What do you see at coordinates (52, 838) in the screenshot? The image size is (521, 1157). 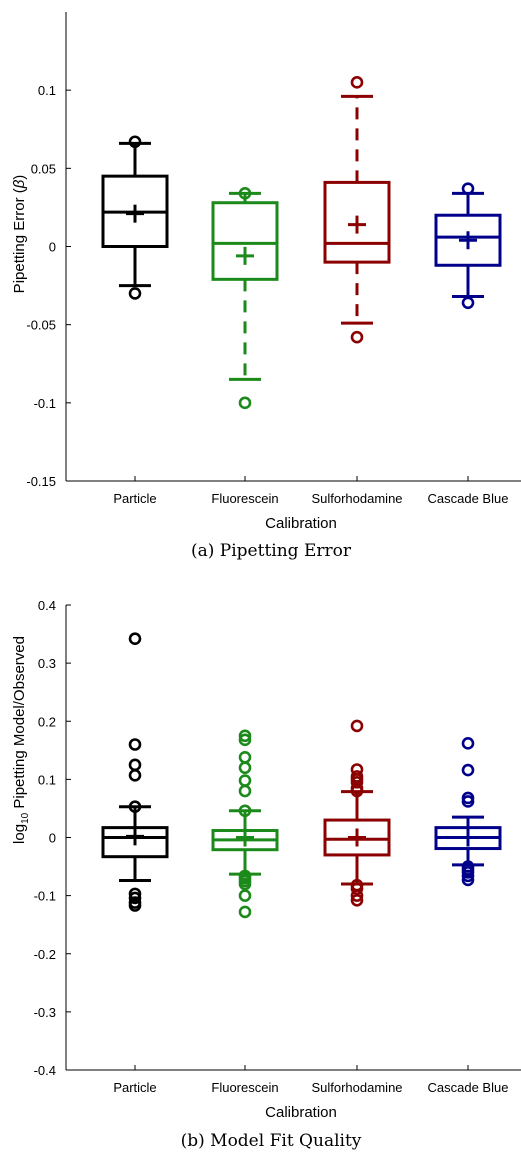 I see `panel-b-y-tick-label: 0` at bounding box center [52, 838].